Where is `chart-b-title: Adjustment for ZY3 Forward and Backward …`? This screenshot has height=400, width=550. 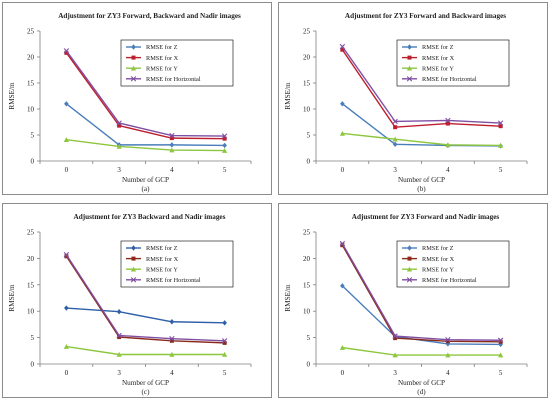 chart-b-title: Adjustment for ZY3 Forward and Backward … is located at coordinates (425, 16).